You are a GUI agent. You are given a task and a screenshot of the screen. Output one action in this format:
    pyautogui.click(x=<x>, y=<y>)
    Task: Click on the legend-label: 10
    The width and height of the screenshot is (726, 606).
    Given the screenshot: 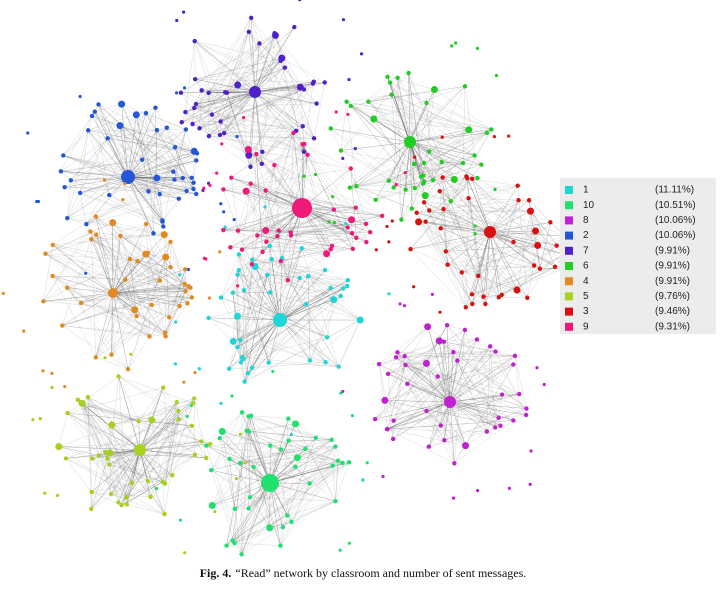 What is the action you would take?
    pyautogui.click(x=589, y=205)
    